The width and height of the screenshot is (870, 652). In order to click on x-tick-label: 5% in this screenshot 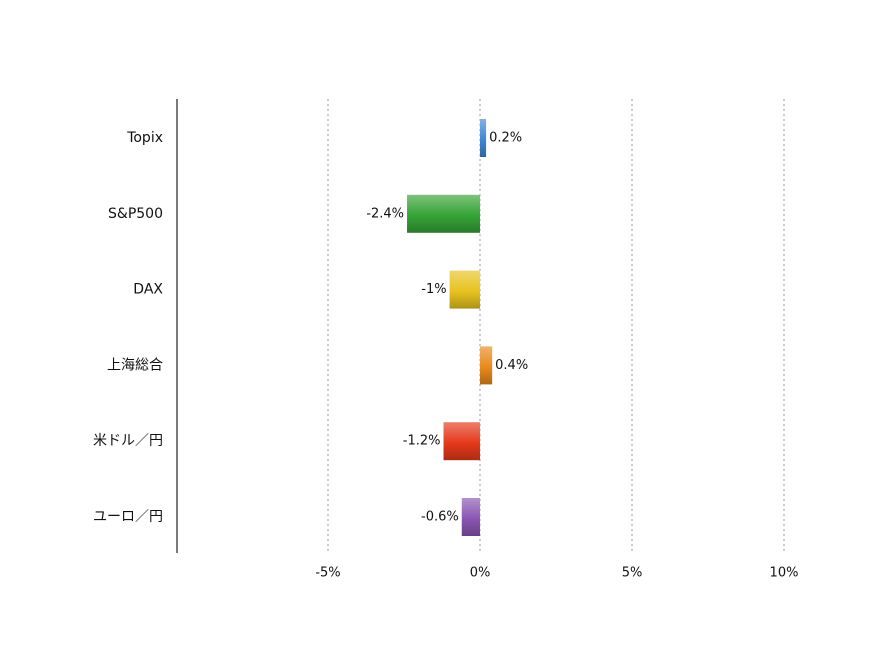, I will do `click(632, 573)`.